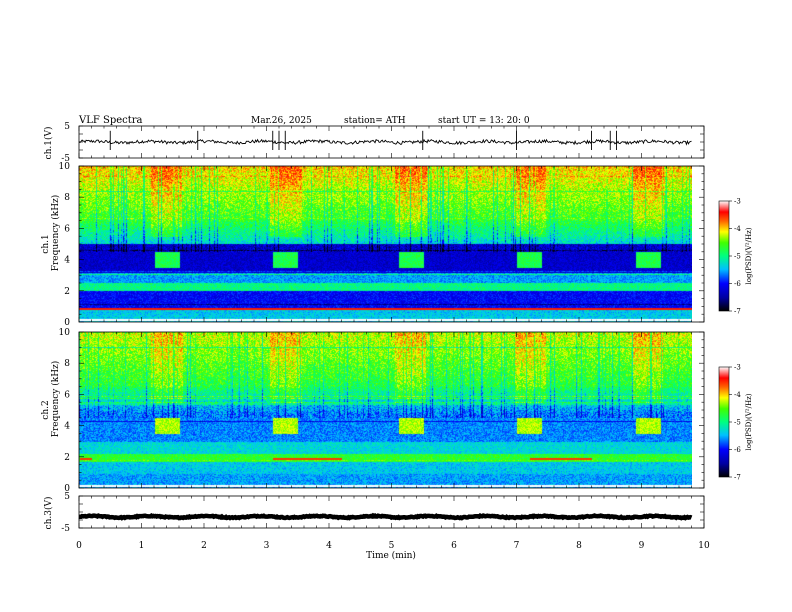 The height and width of the screenshot is (612, 792). I want to click on station-label: station= ATH, so click(375, 121).